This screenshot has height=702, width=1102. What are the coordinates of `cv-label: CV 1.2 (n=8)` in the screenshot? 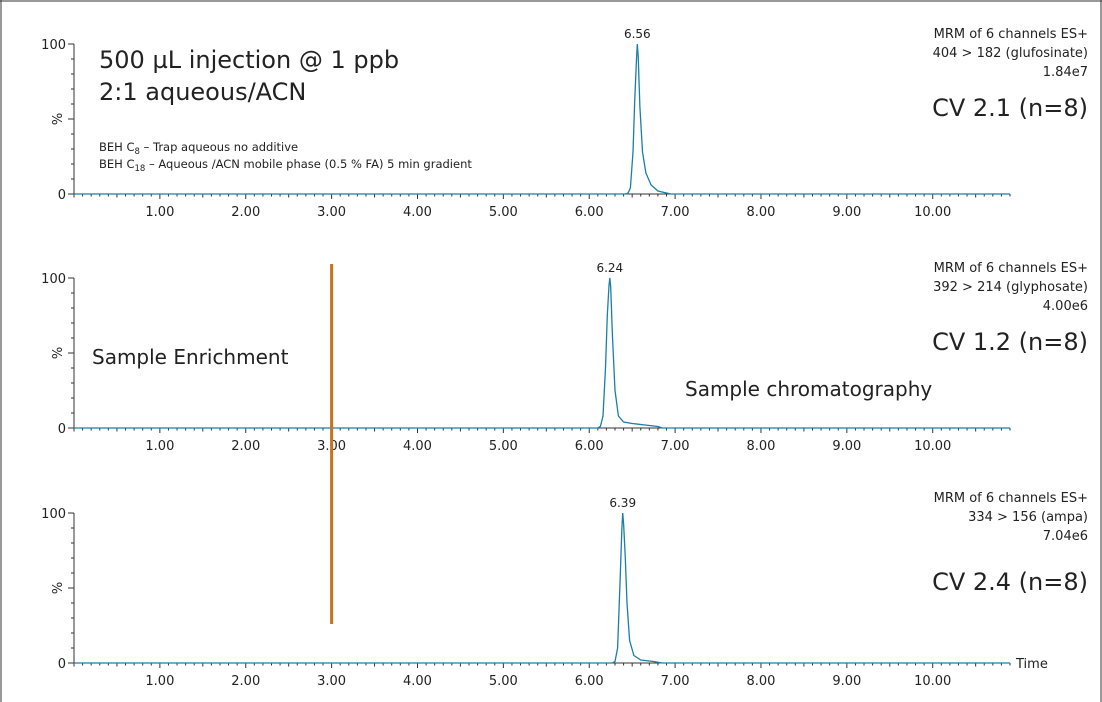 It's located at (1010, 342).